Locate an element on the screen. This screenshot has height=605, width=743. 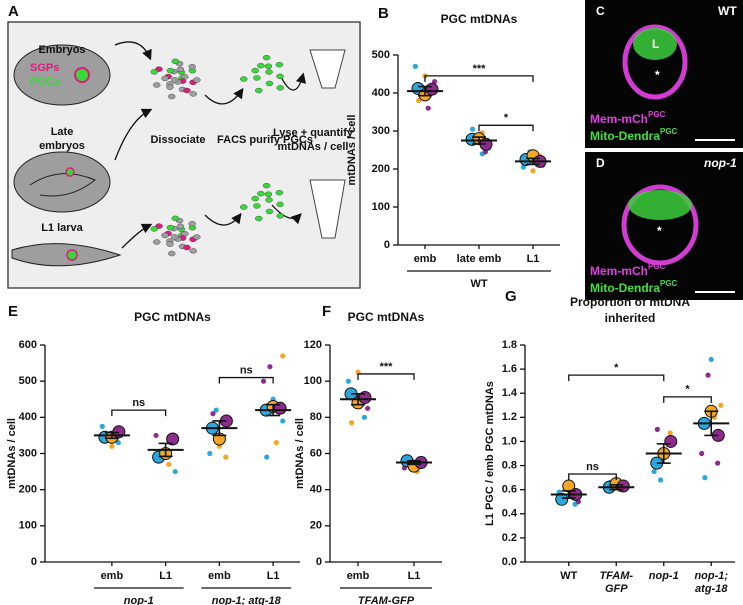
y-tick-label: 300 is located at coordinates (381, 131).